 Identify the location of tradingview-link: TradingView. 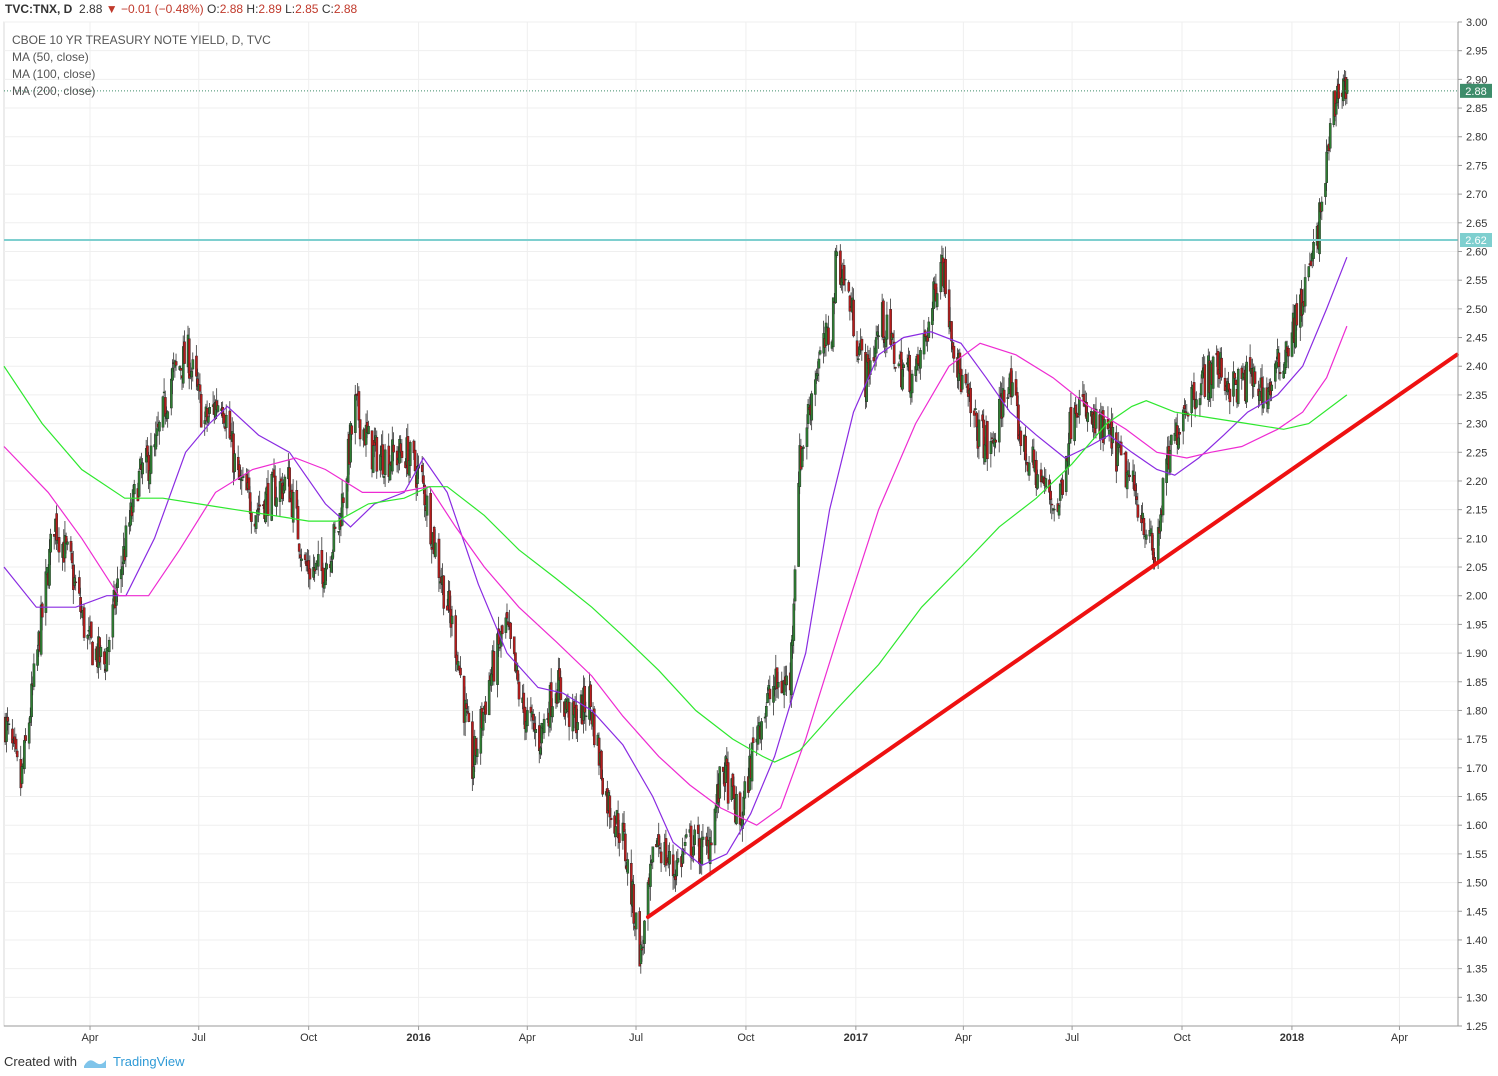
(148, 1061).